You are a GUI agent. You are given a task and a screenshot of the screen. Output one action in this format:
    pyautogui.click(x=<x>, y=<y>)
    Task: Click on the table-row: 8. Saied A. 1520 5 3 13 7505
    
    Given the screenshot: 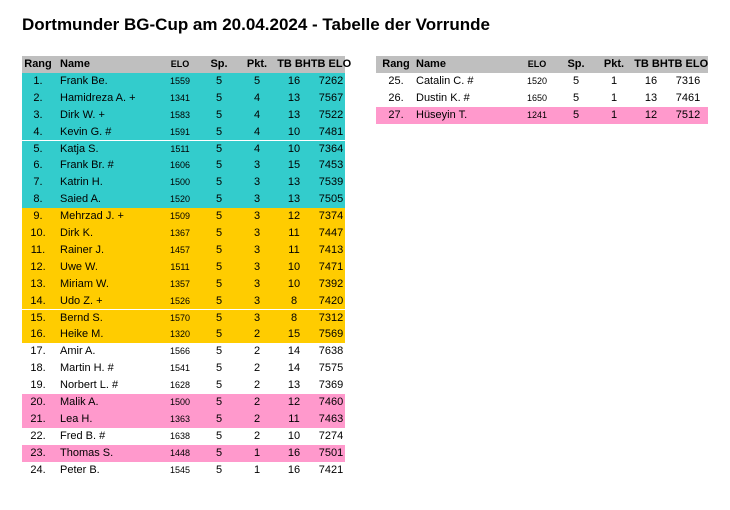 What is the action you would take?
    pyautogui.click(x=183, y=200)
    